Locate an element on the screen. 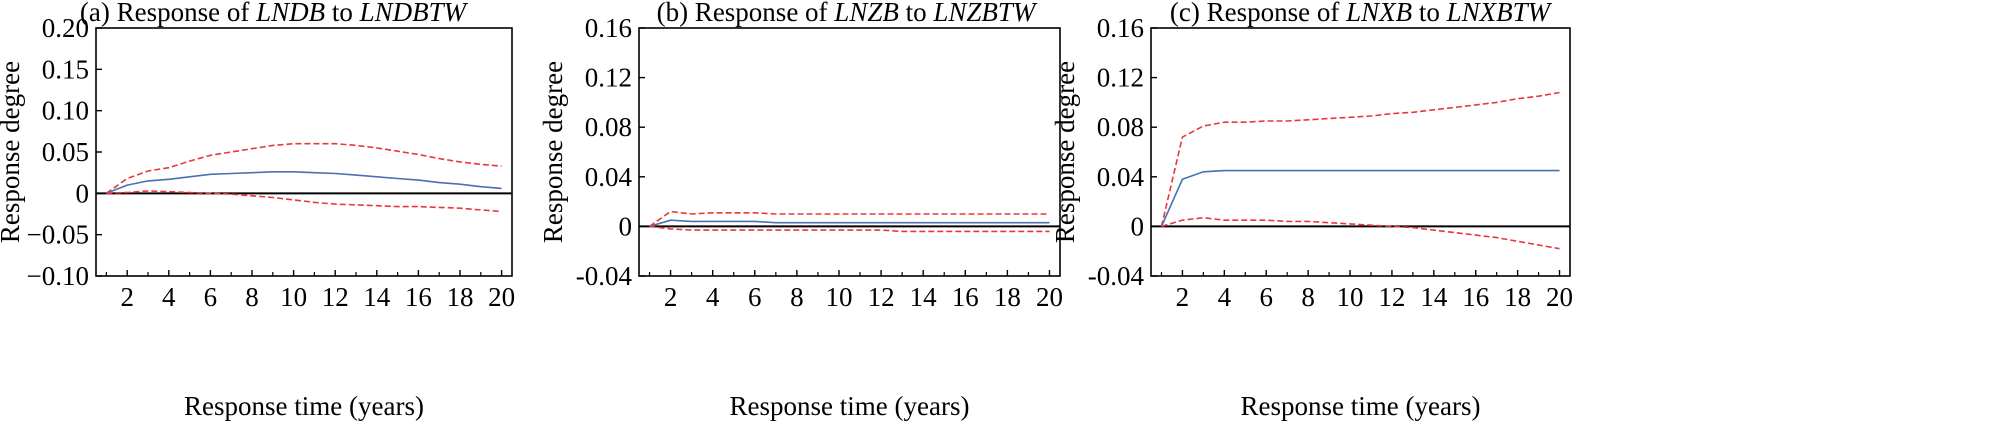  chart-title-part: (b) Response of is located at coordinates (746, 13).